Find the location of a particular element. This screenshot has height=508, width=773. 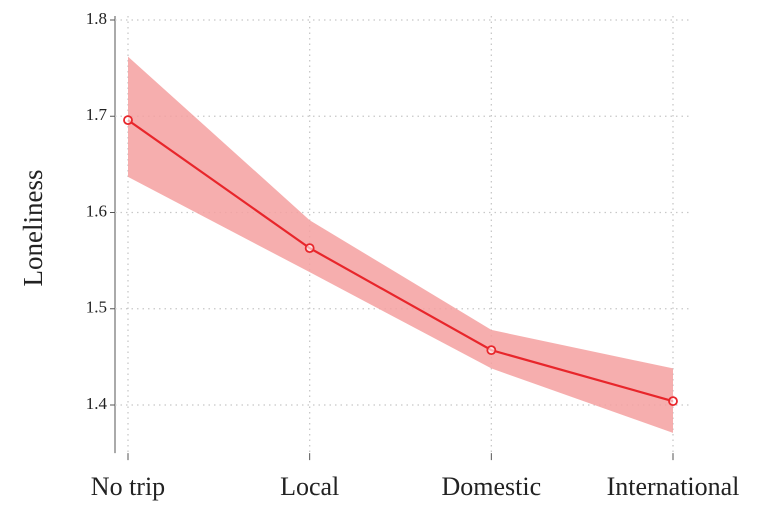

x-tick-label: Local is located at coordinates (309, 486).